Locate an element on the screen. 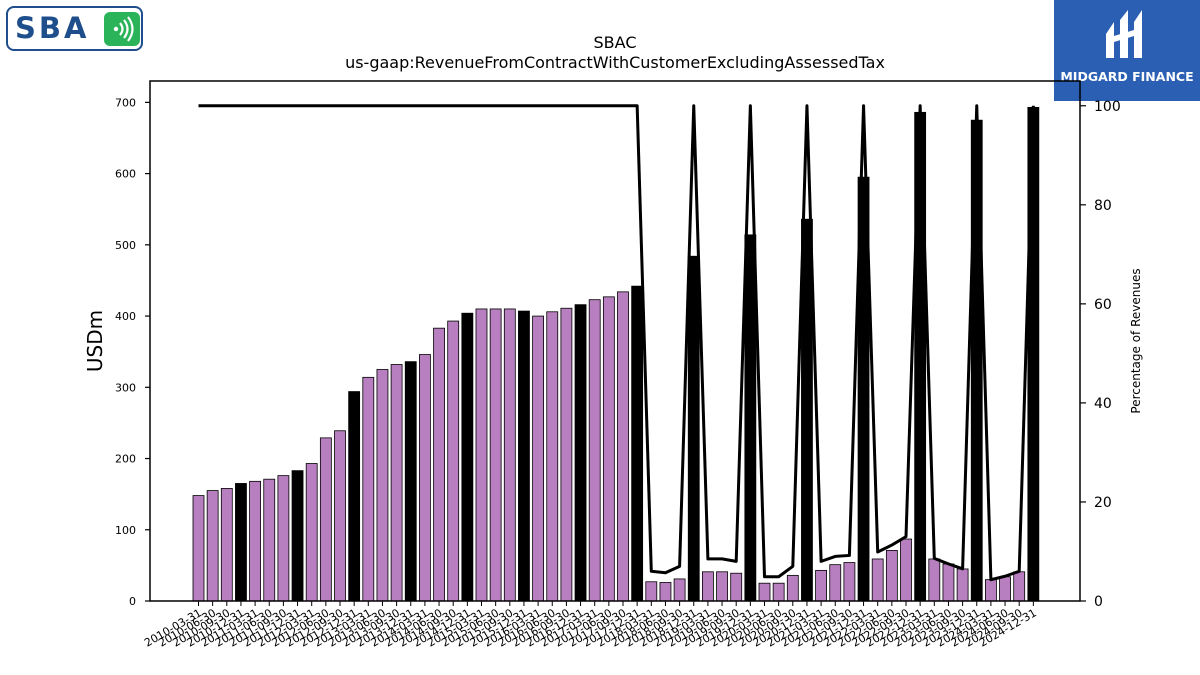 This screenshot has height=675, width=1200. chart-title: SBAC is located at coordinates (615, 42).